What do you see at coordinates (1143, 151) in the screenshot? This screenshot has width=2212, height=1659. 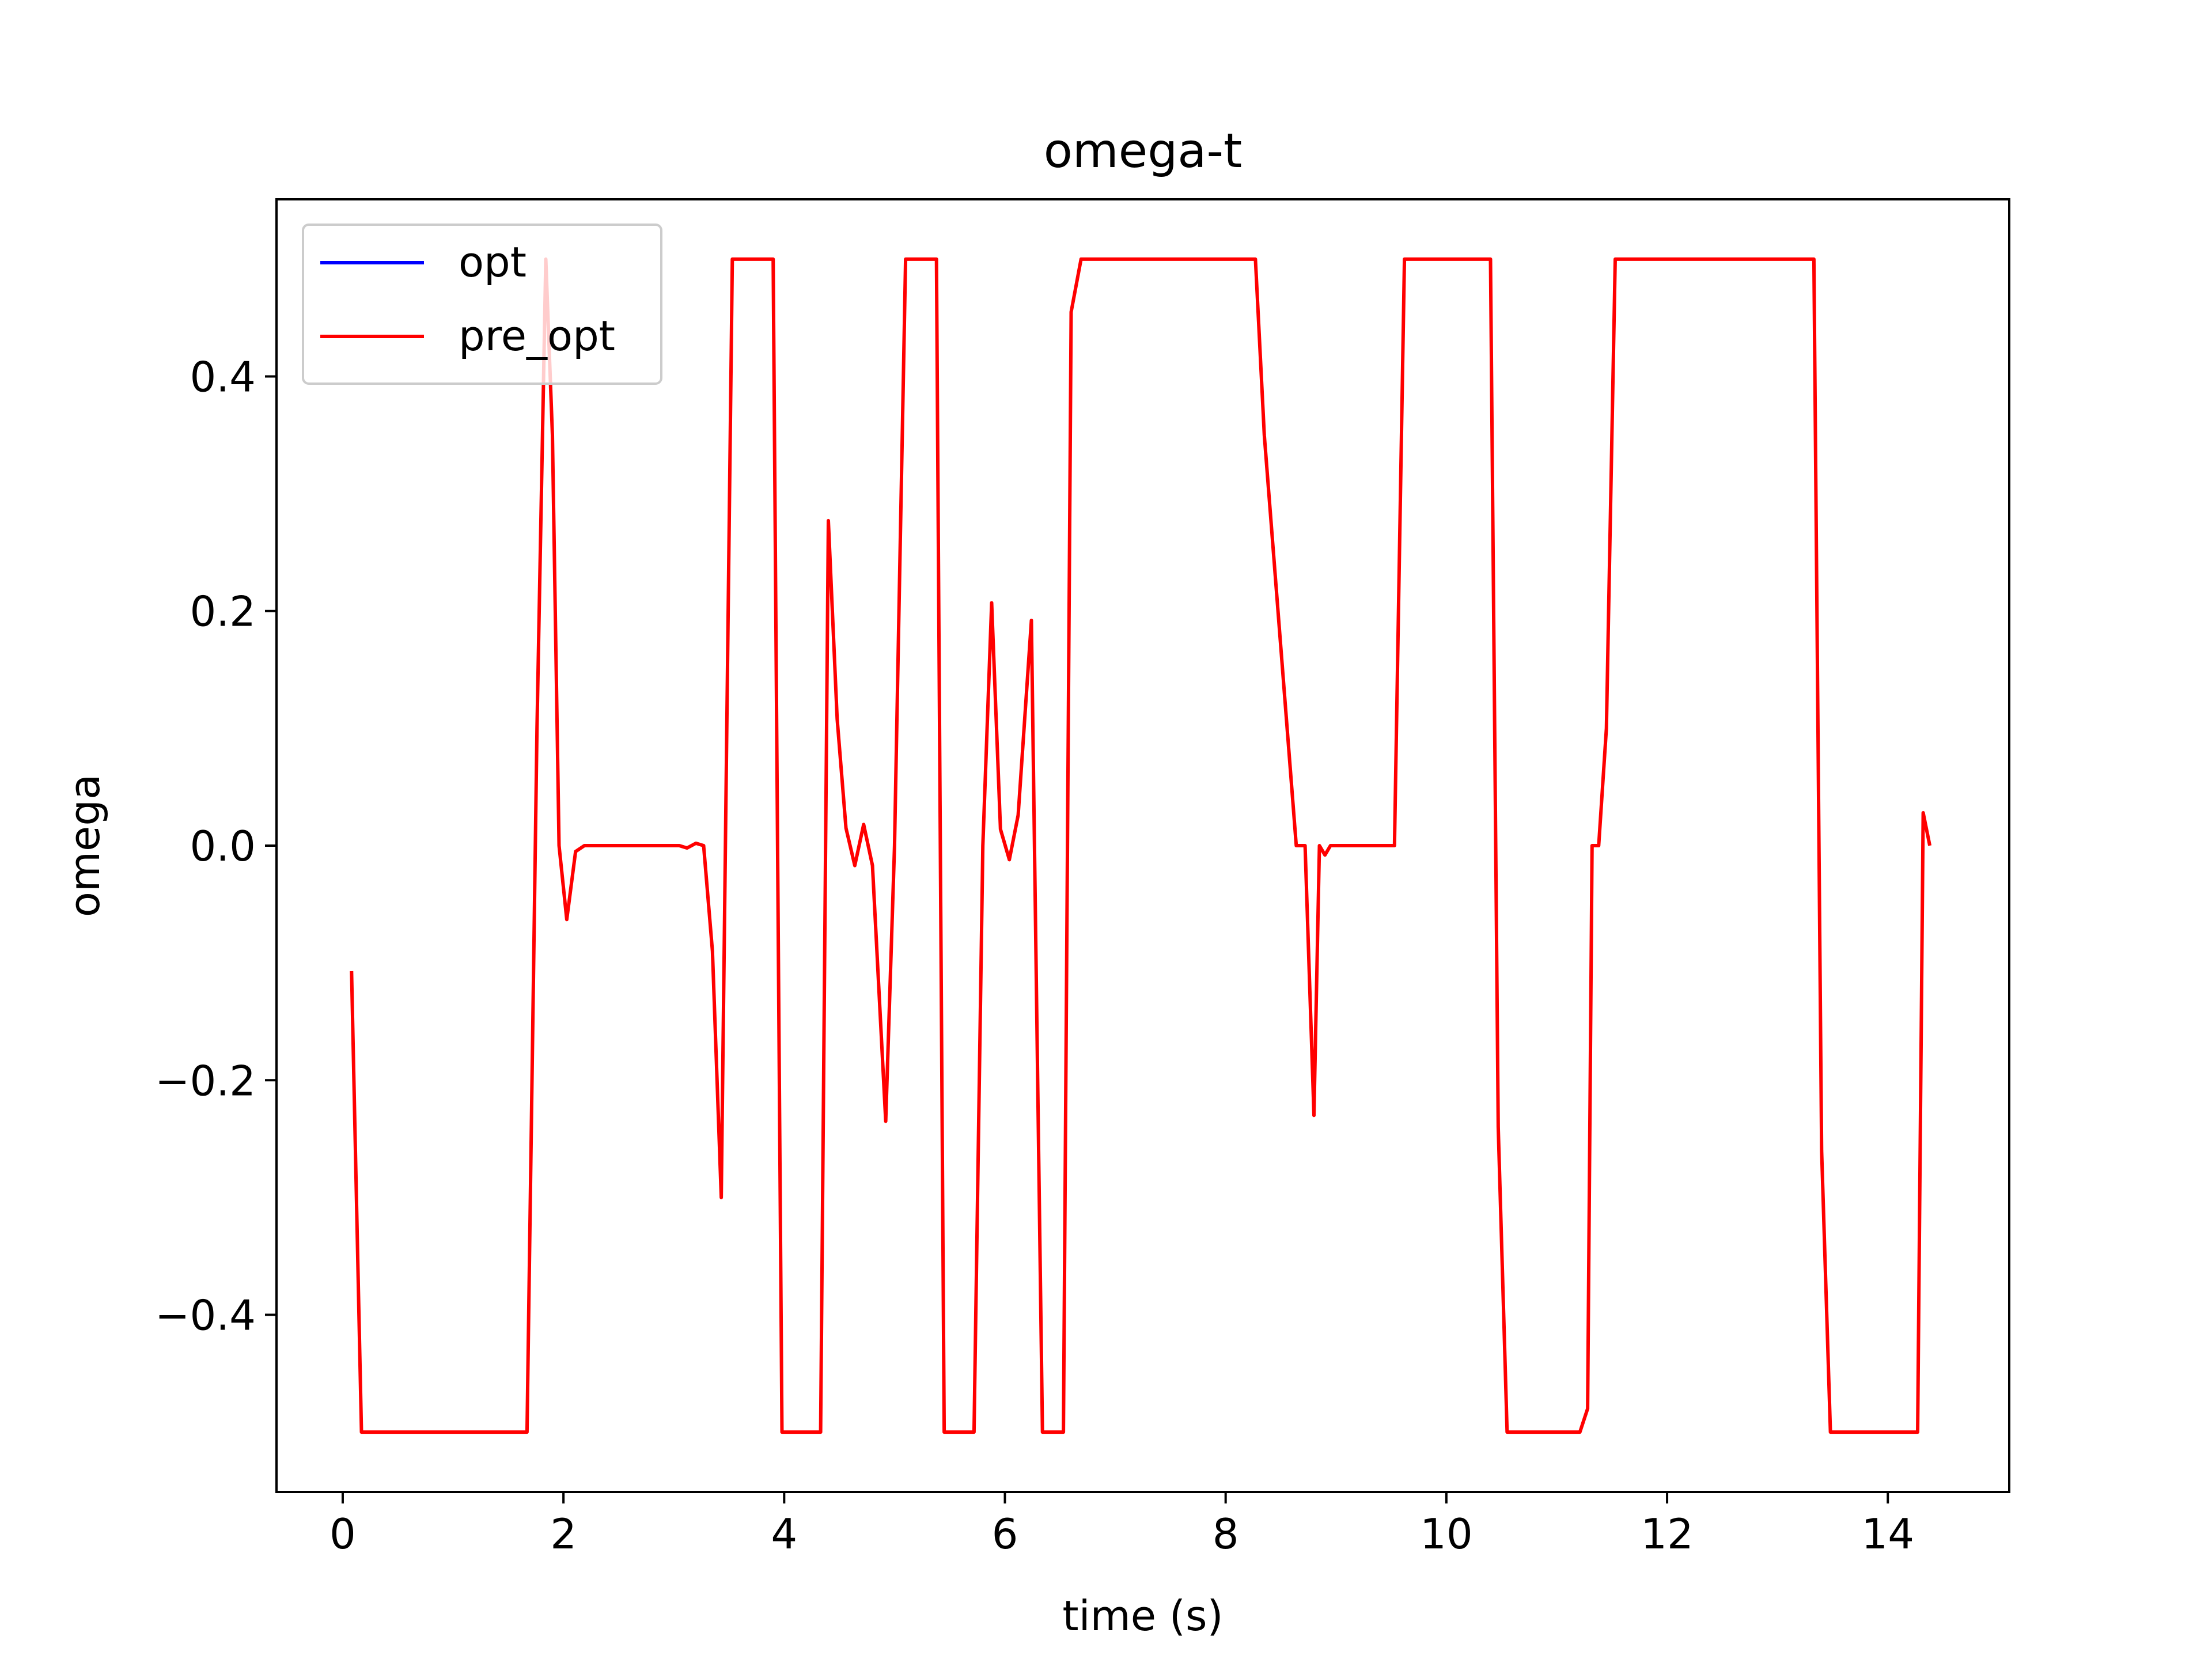 I see `chart-title: omega-t` at bounding box center [1143, 151].